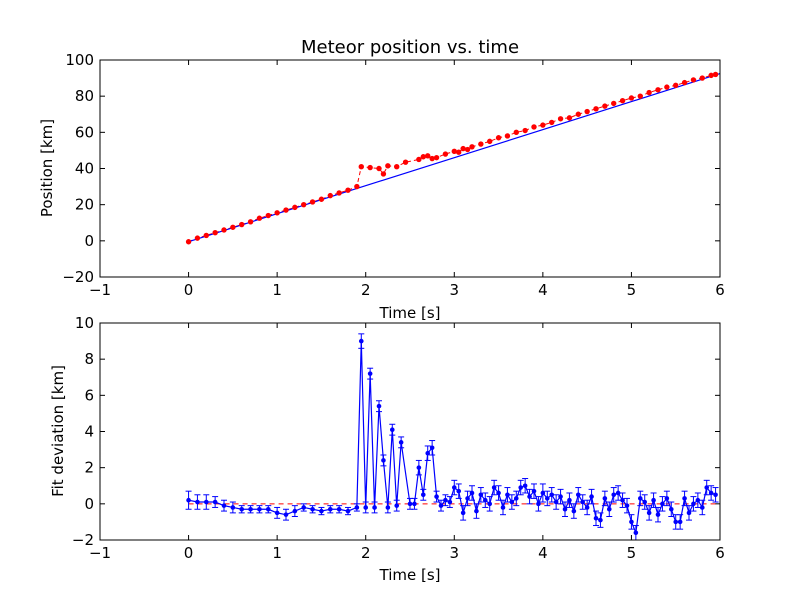 This screenshot has width=800, height=600. Describe the element at coordinates (455, 553) in the screenshot. I see `x-tick-label: 3` at that location.